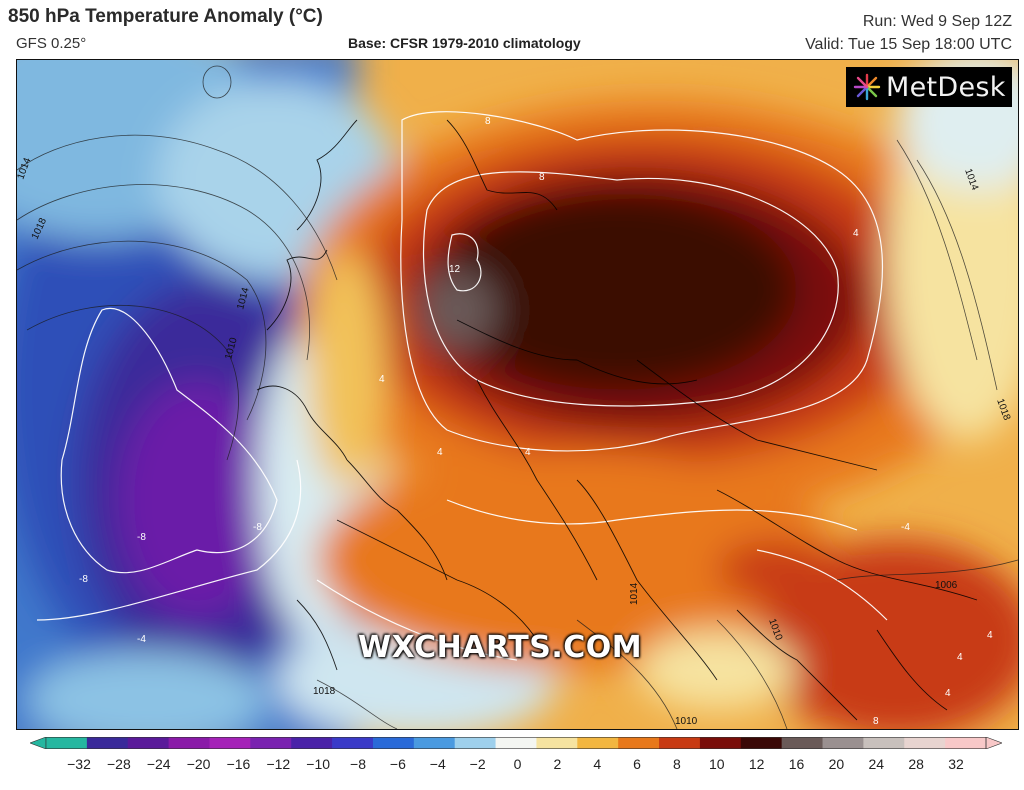  What do you see at coordinates (597, 764) in the screenshot?
I see `colorbar-tick-label: 4` at bounding box center [597, 764].